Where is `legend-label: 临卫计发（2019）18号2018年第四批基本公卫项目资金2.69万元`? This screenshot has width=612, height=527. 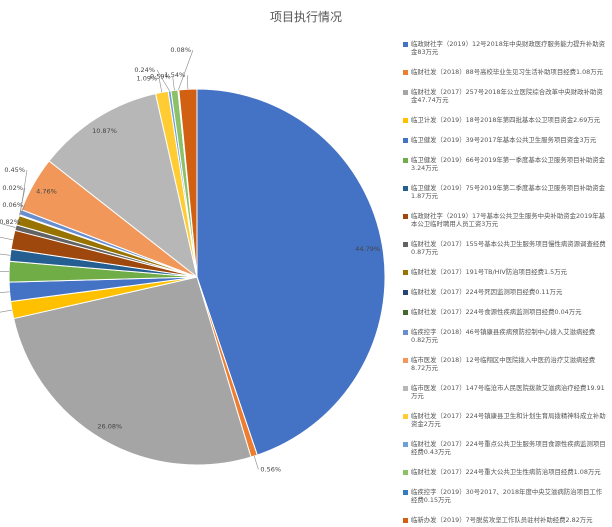
legend-label: 临卫计发（2019）18号2018年第四批基本公卫项目资金2.69万元 is located at coordinates (506, 120).